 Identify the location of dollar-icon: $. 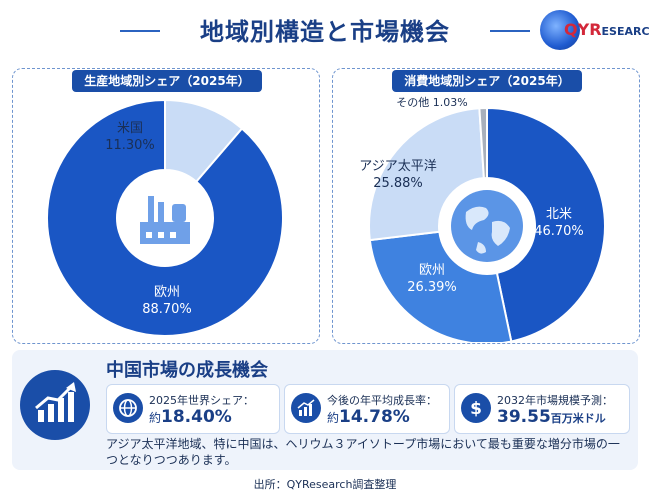
(476, 408).